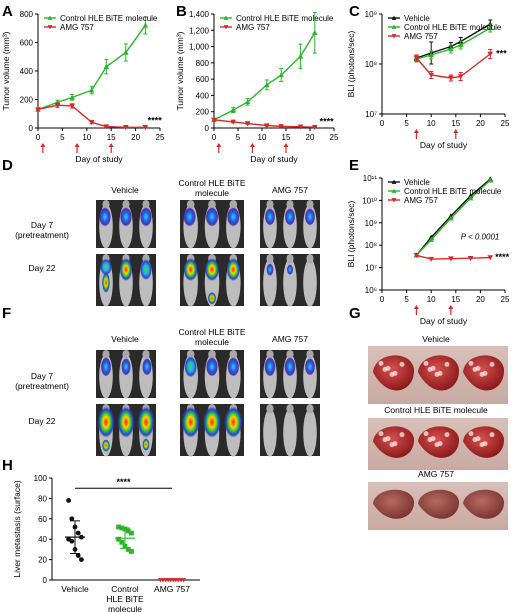 This screenshot has height=612, width=520. I want to click on p-value-label: P < 0.0001, so click(480, 237).